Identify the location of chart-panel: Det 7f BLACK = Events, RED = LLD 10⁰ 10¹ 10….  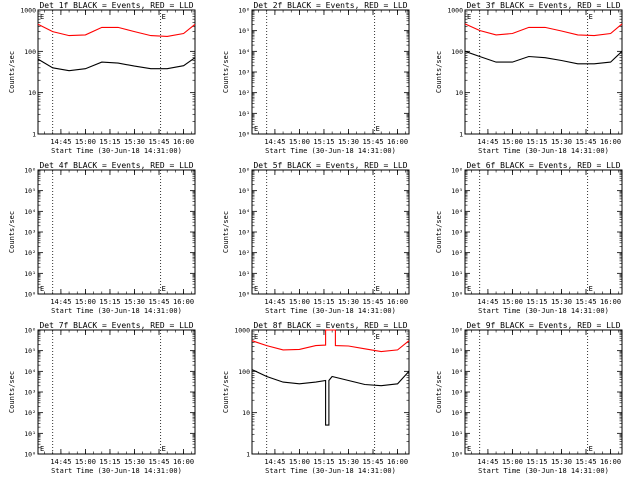
(102, 398).